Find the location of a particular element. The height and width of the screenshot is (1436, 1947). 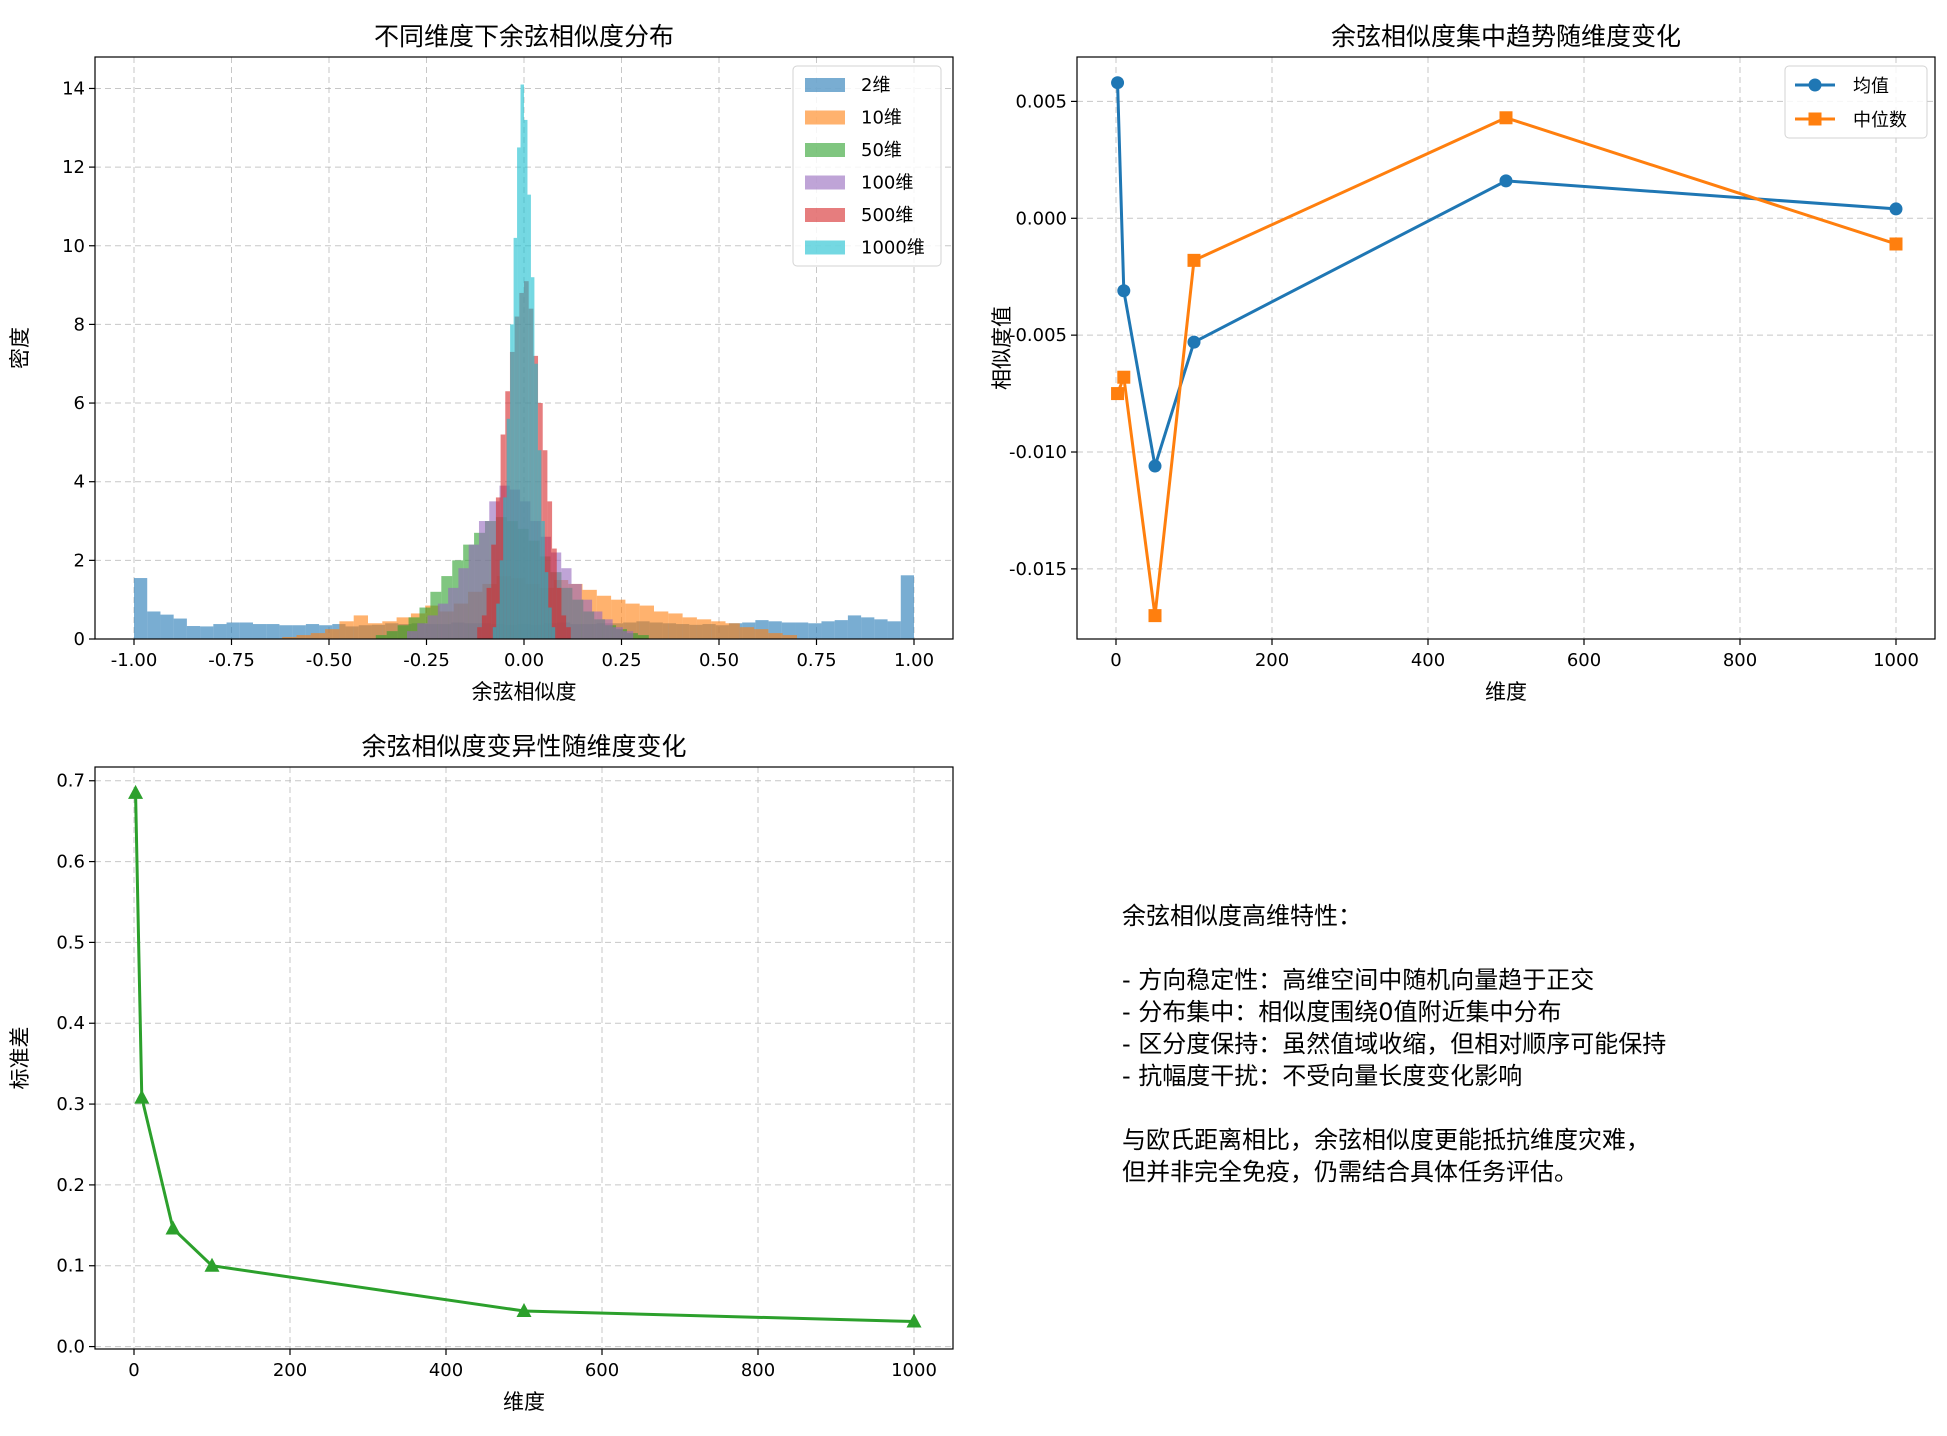

hist-ytick-label: 4 is located at coordinates (79, 482).